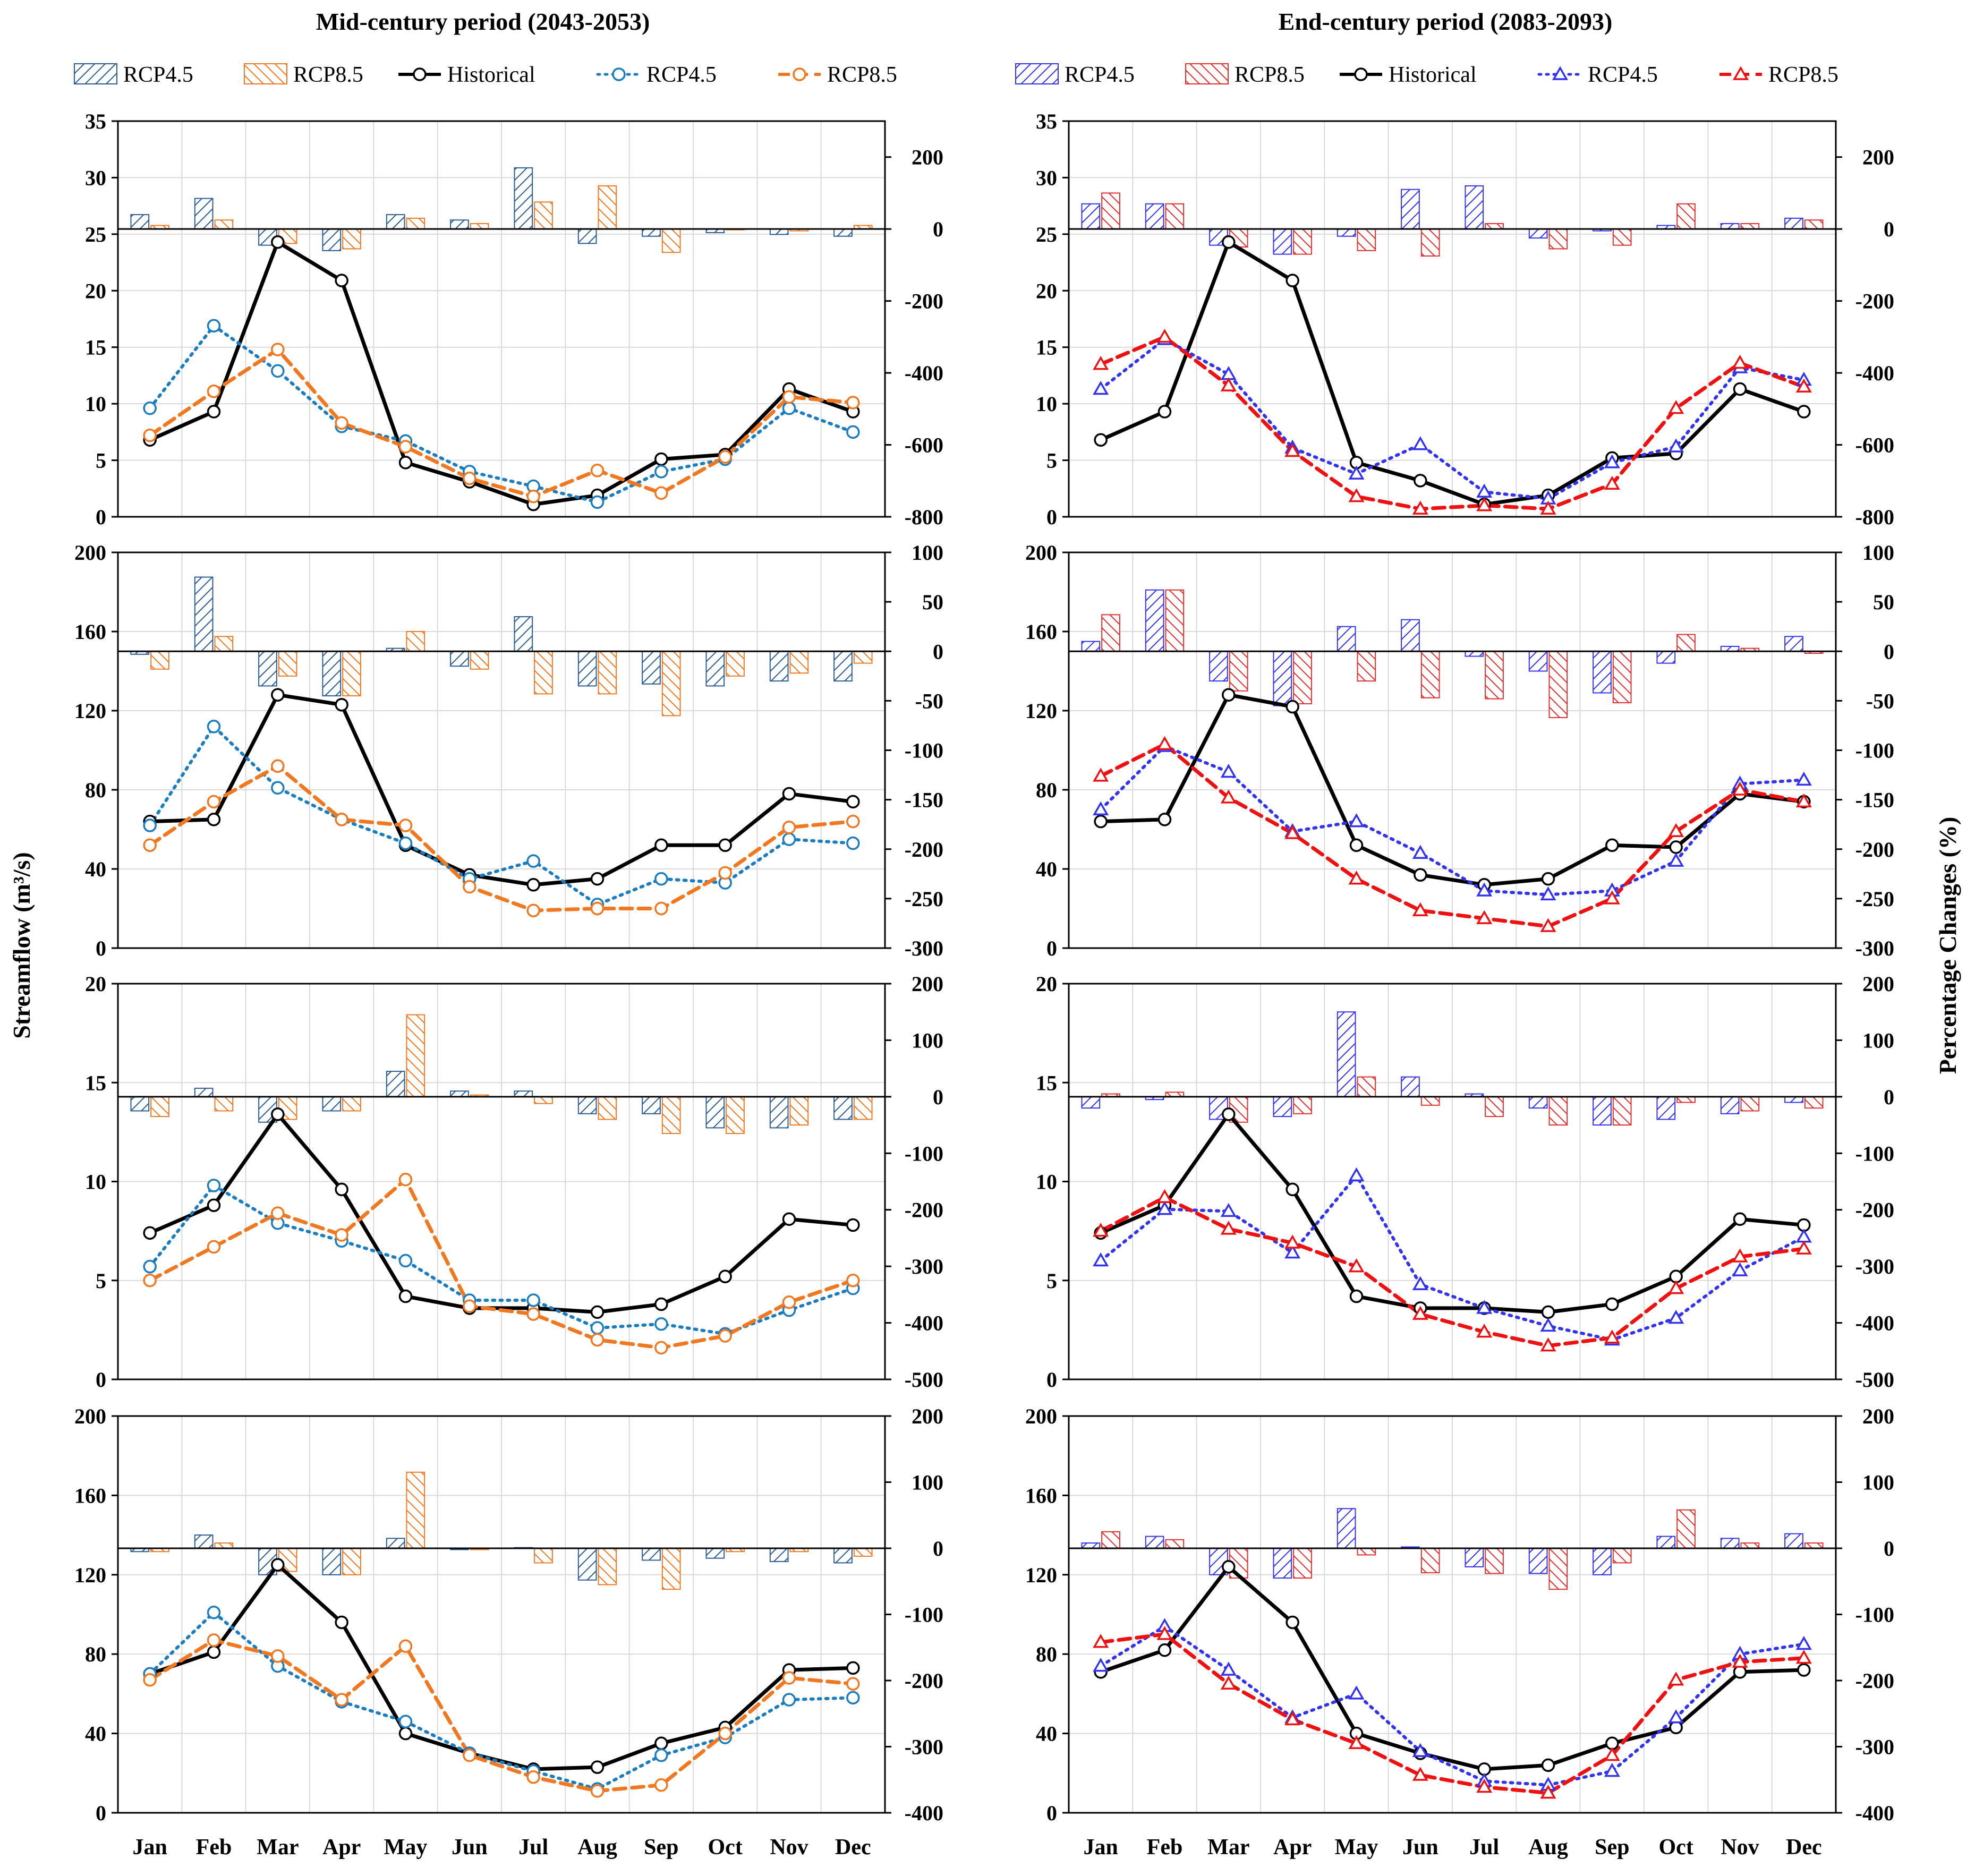  What do you see at coordinates (924, 800) in the screenshot?
I see `right-axis-tick-label: -150` at bounding box center [924, 800].